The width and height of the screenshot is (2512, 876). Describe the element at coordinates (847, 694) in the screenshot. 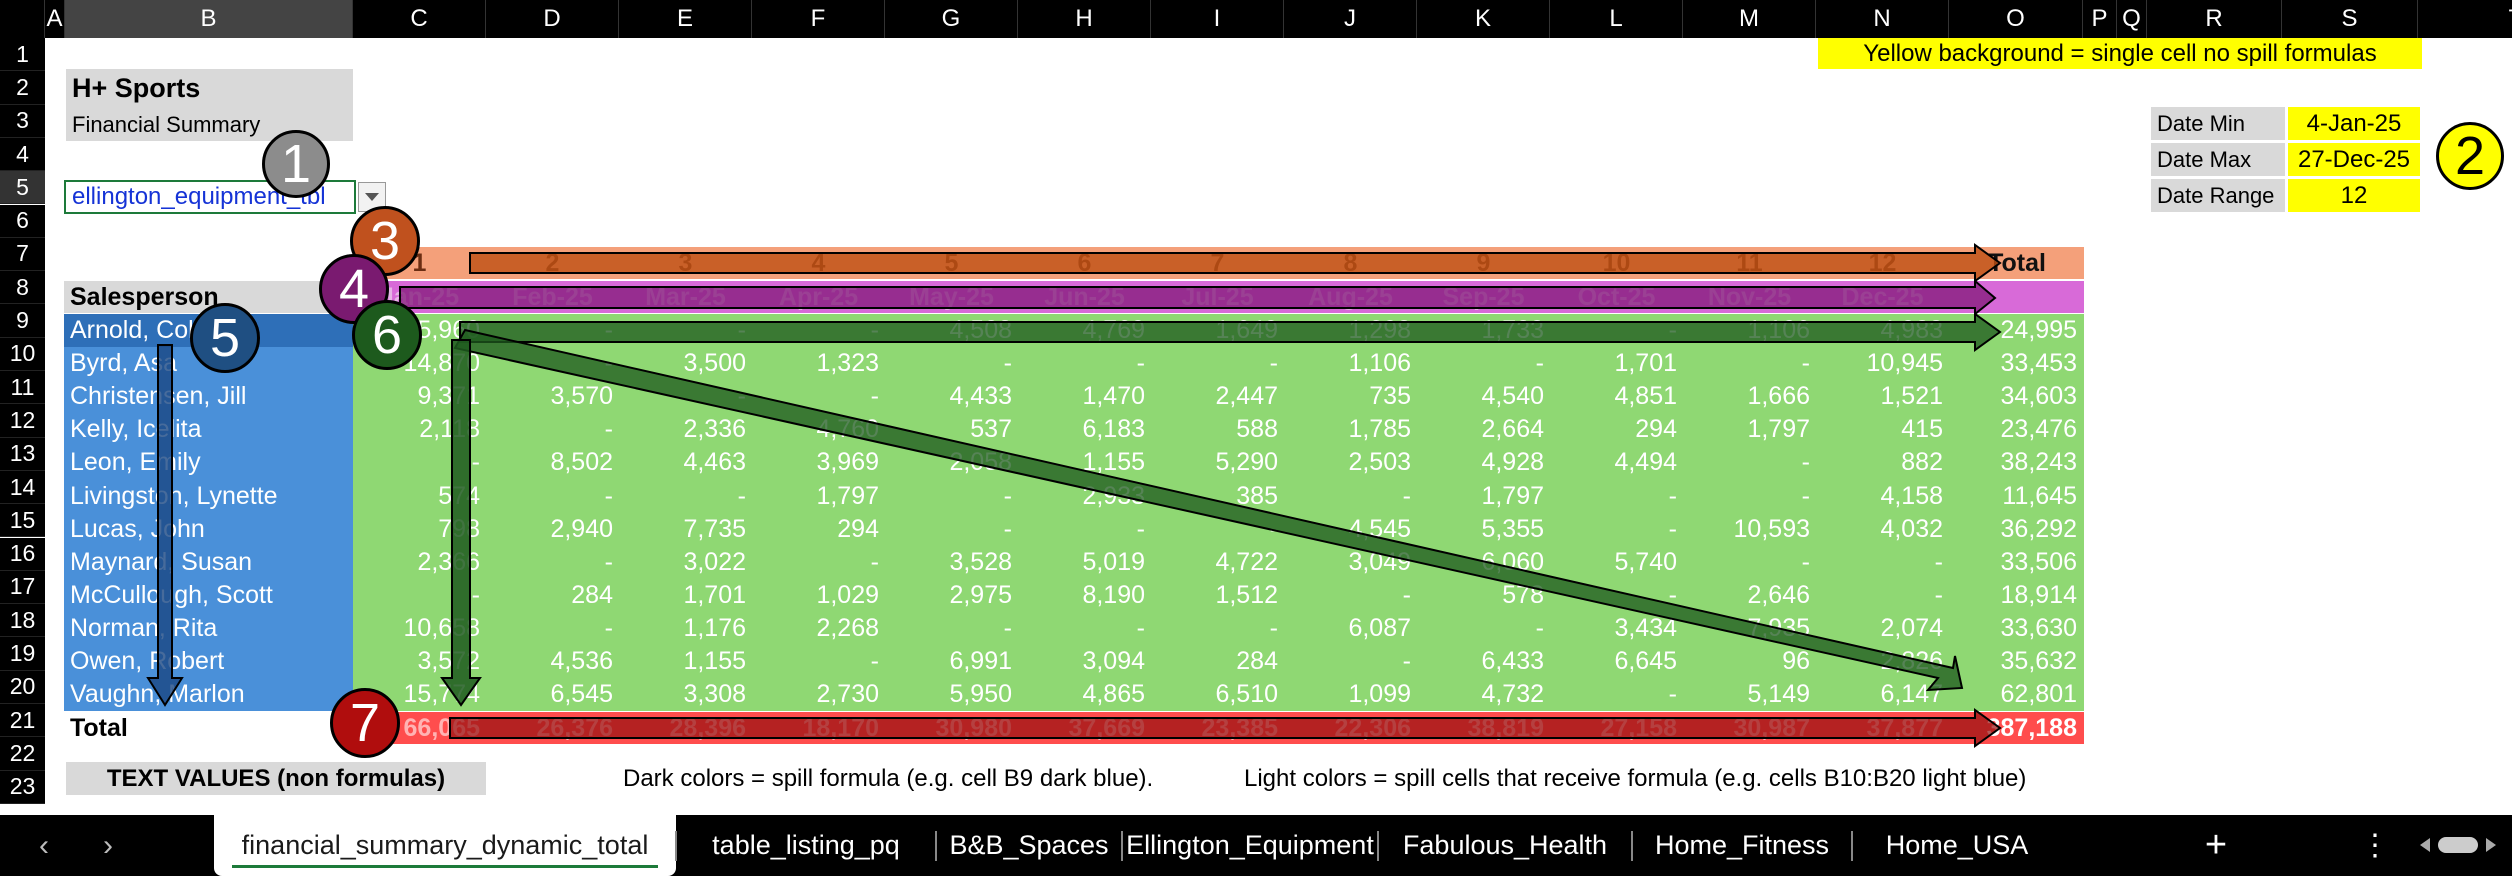

I see `value-cell: 2,730` at that location.